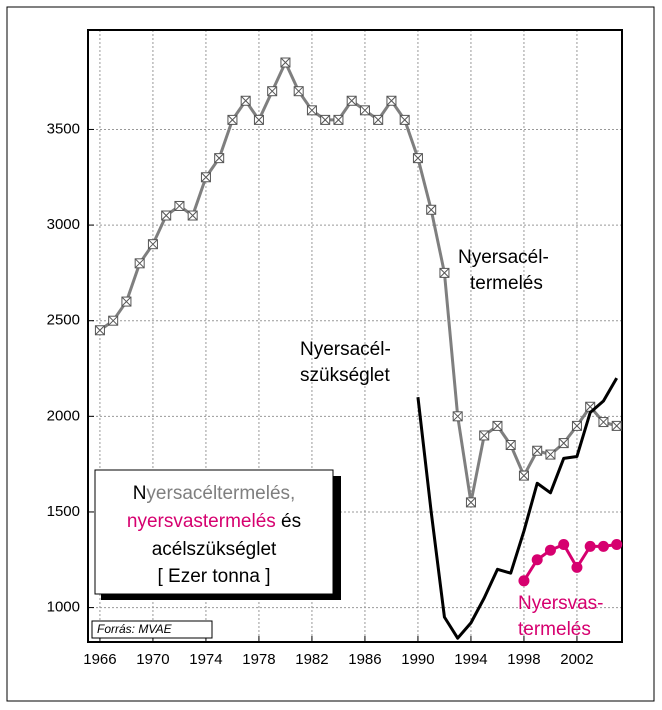  What do you see at coordinates (140, 493) in the screenshot?
I see `legend-text: N` at bounding box center [140, 493].